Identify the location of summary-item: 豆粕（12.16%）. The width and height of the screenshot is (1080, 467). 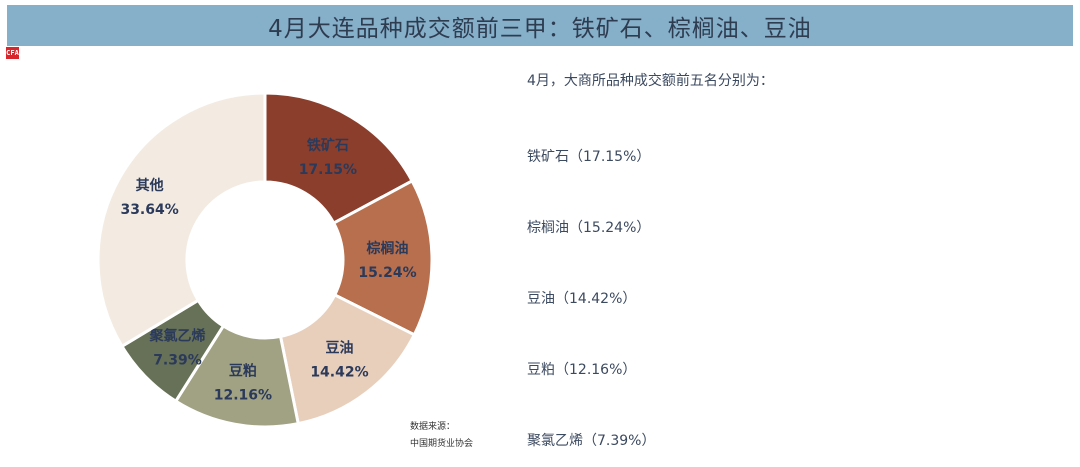
(582, 370).